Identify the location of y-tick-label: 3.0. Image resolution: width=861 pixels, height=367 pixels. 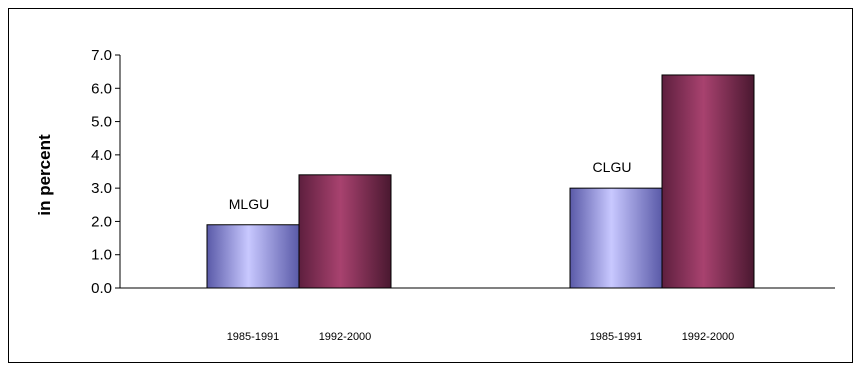
(101, 188).